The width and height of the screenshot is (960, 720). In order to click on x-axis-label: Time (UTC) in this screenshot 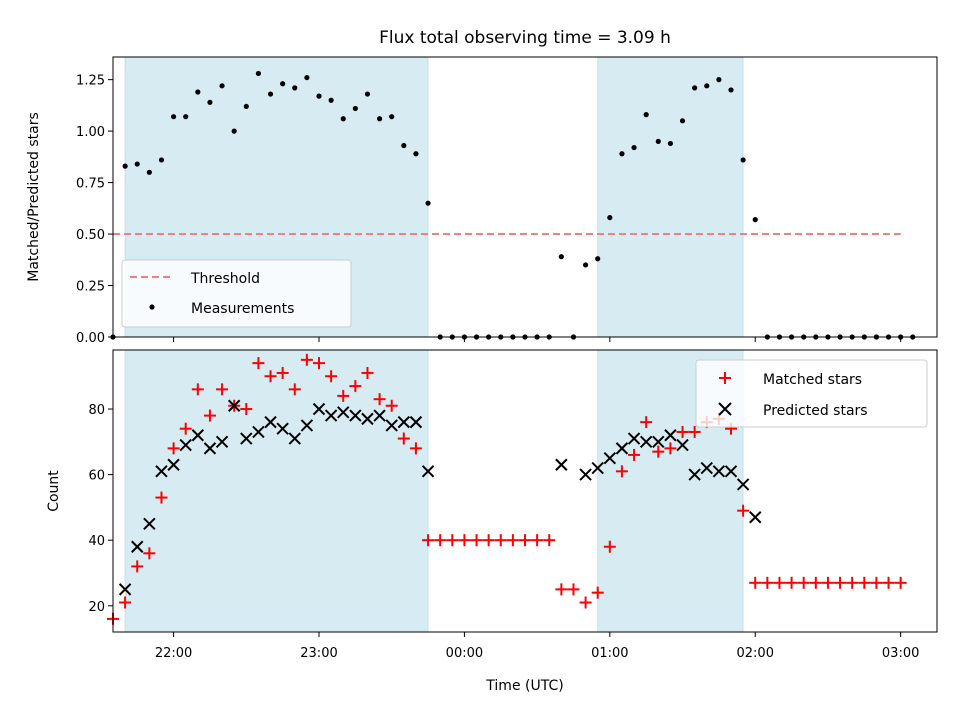, I will do `click(524, 686)`.